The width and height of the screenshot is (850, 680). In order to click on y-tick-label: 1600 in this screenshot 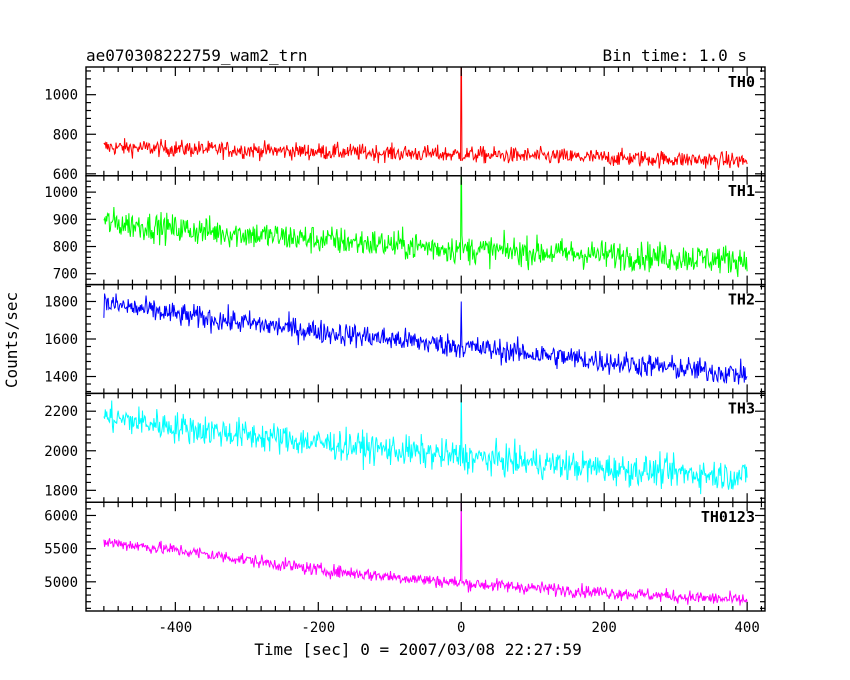, I will do `click(61, 340)`.